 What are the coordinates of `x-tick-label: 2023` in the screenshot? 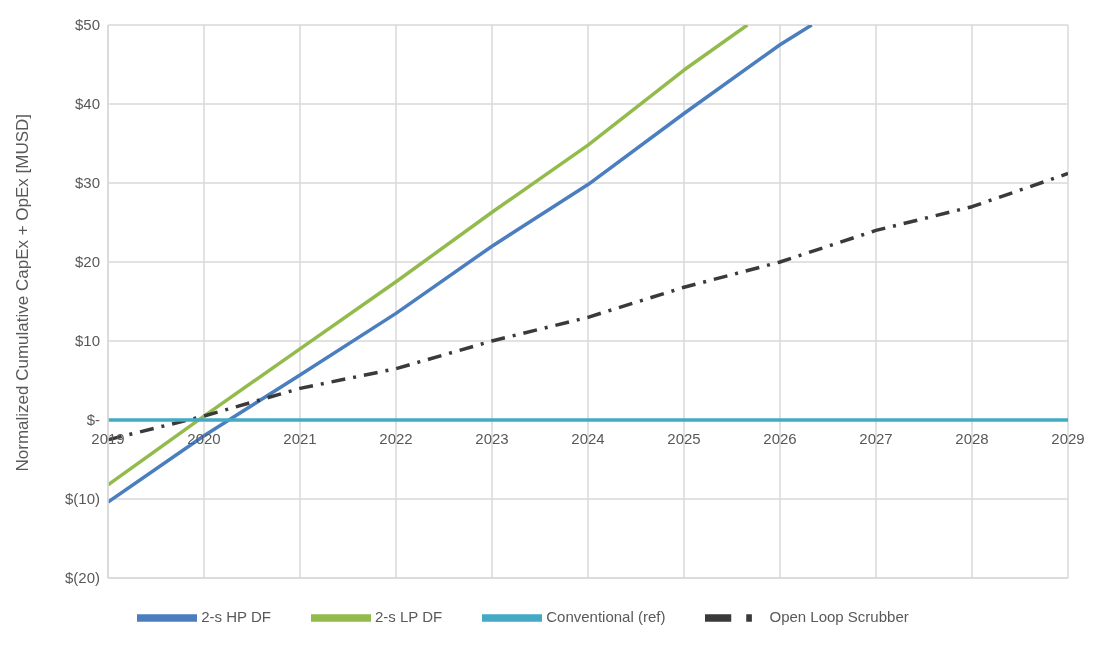 It's located at (492, 438).